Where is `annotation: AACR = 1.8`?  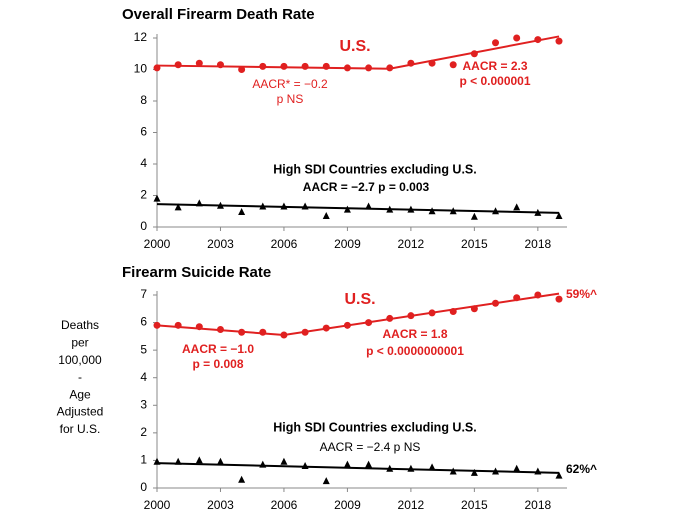 annotation: AACR = 1.8 is located at coordinates (414, 334).